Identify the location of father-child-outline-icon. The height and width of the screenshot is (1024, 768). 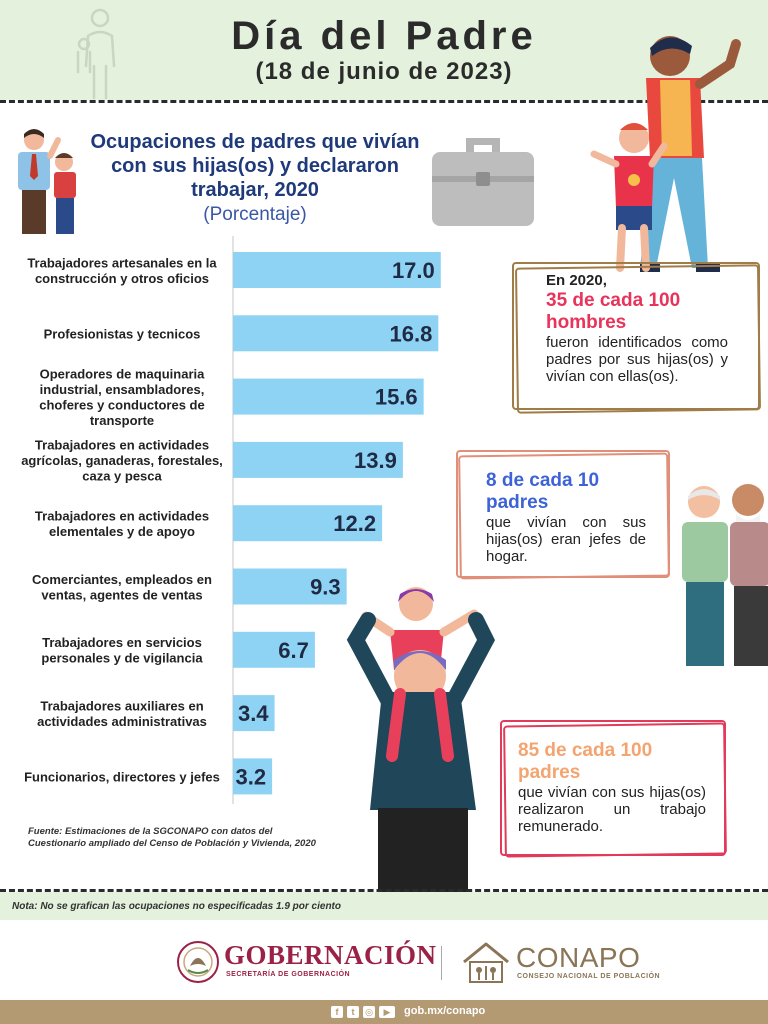
(96, 54).